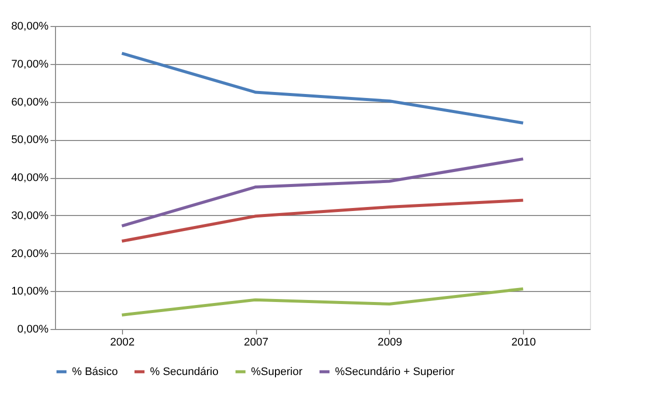  I want to click on y-tick-label: 40,00%, so click(30, 178).